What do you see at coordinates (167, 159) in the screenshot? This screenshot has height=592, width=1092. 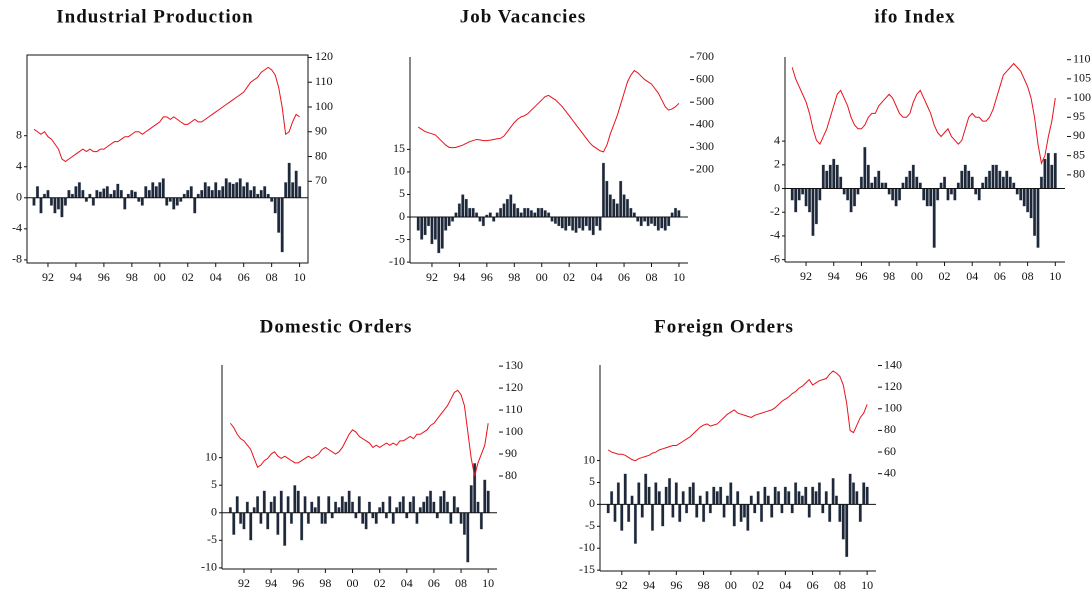 I see `plot-frame` at bounding box center [167, 159].